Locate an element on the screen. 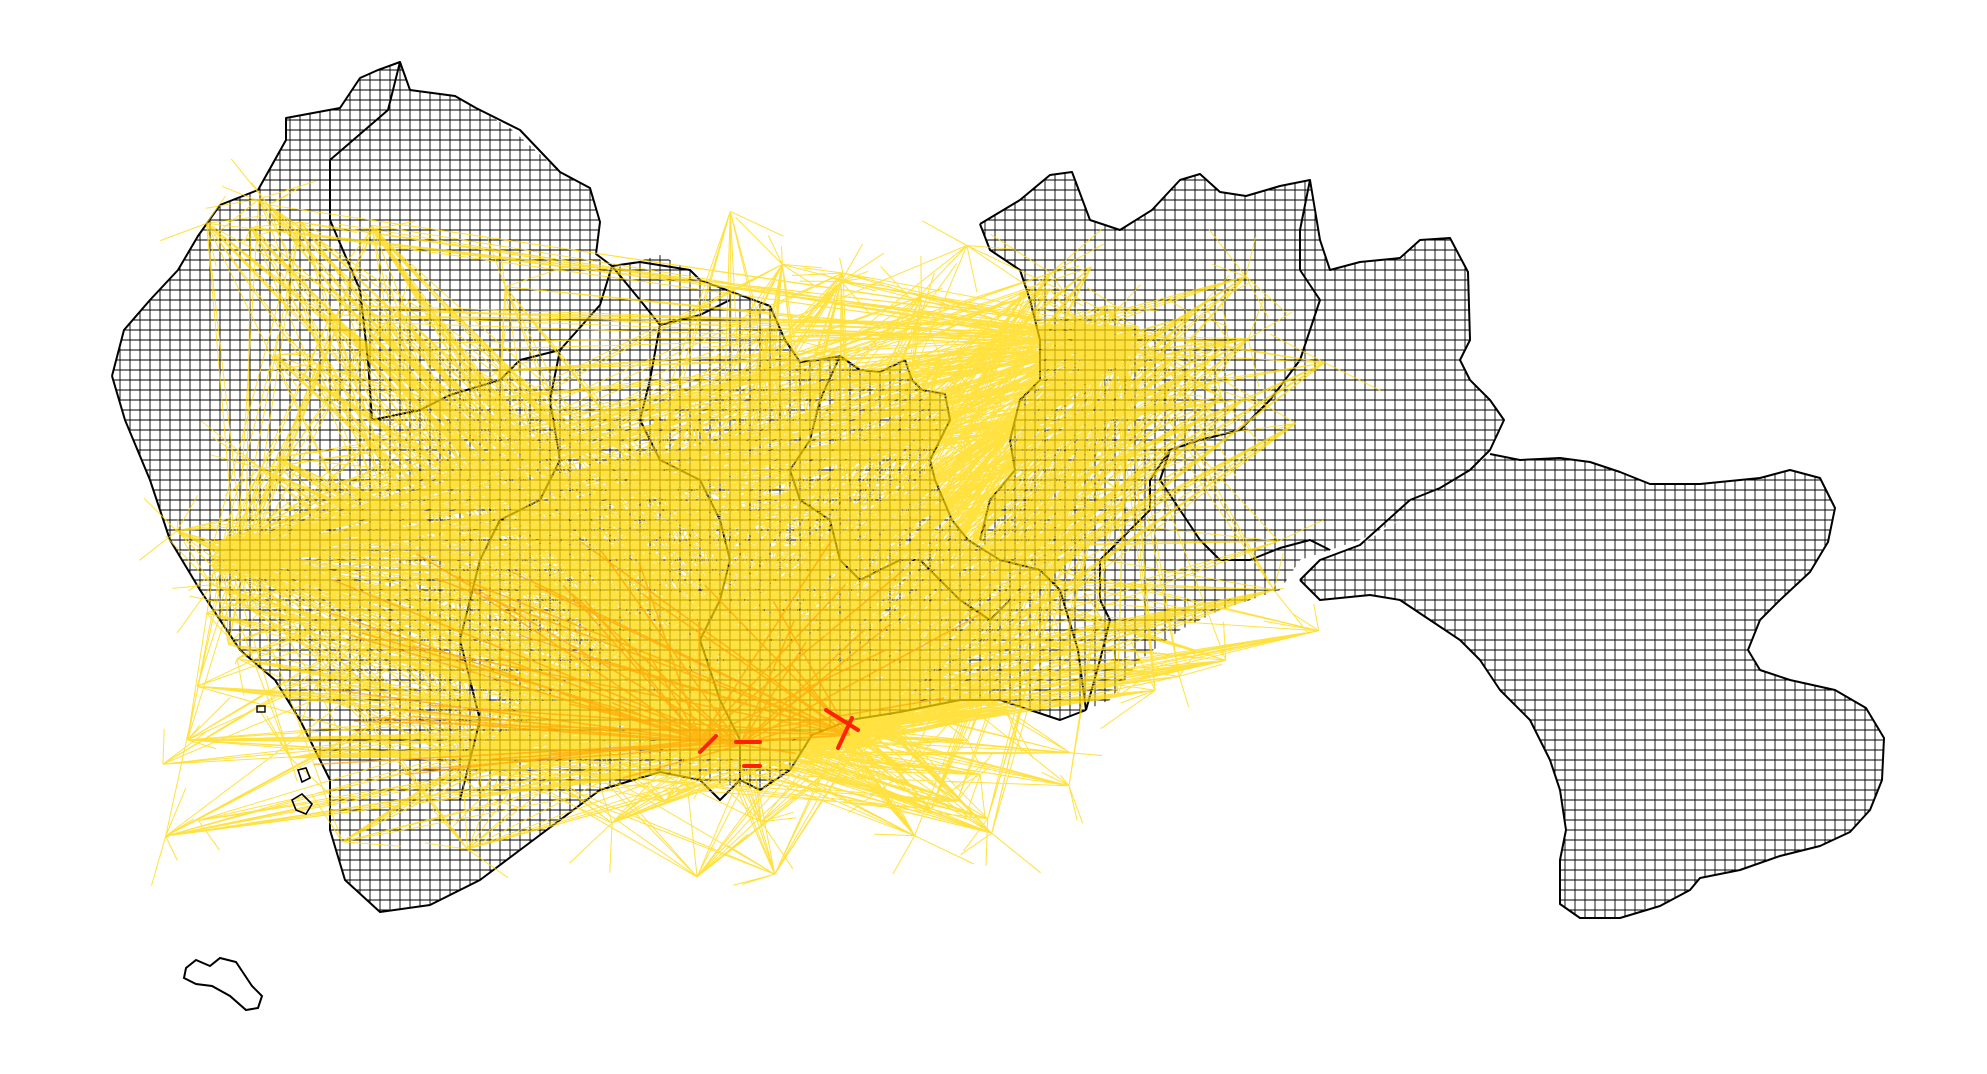  flow-lines-medium is located at coordinates (648, 659).